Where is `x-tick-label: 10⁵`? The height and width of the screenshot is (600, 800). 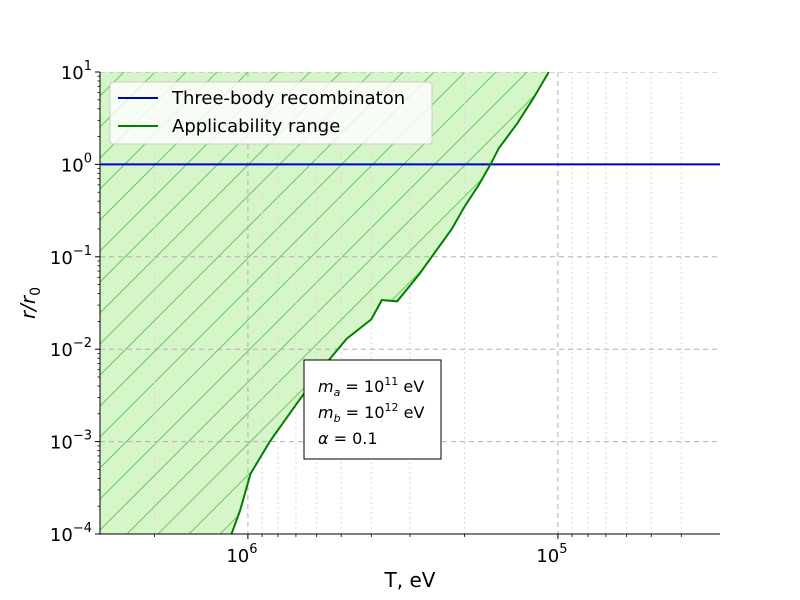 x-tick-label: 10⁵ is located at coordinates (551, 554).